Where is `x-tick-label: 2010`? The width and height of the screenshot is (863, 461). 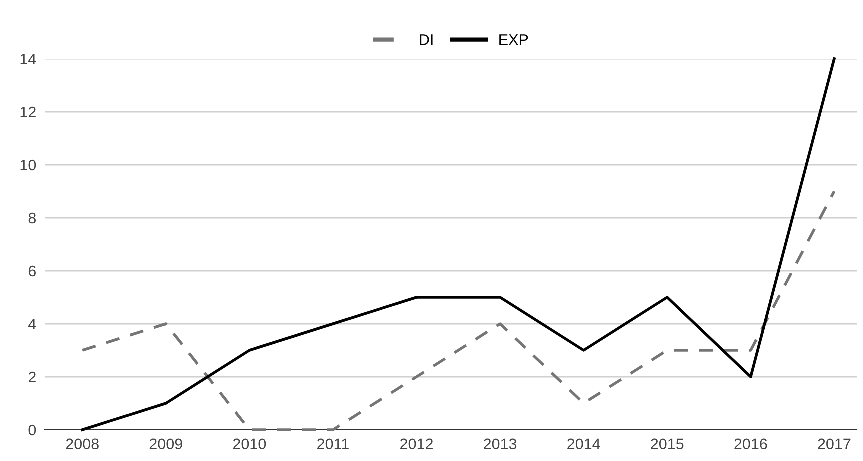
x-tick-label: 2010 is located at coordinates (249, 444).